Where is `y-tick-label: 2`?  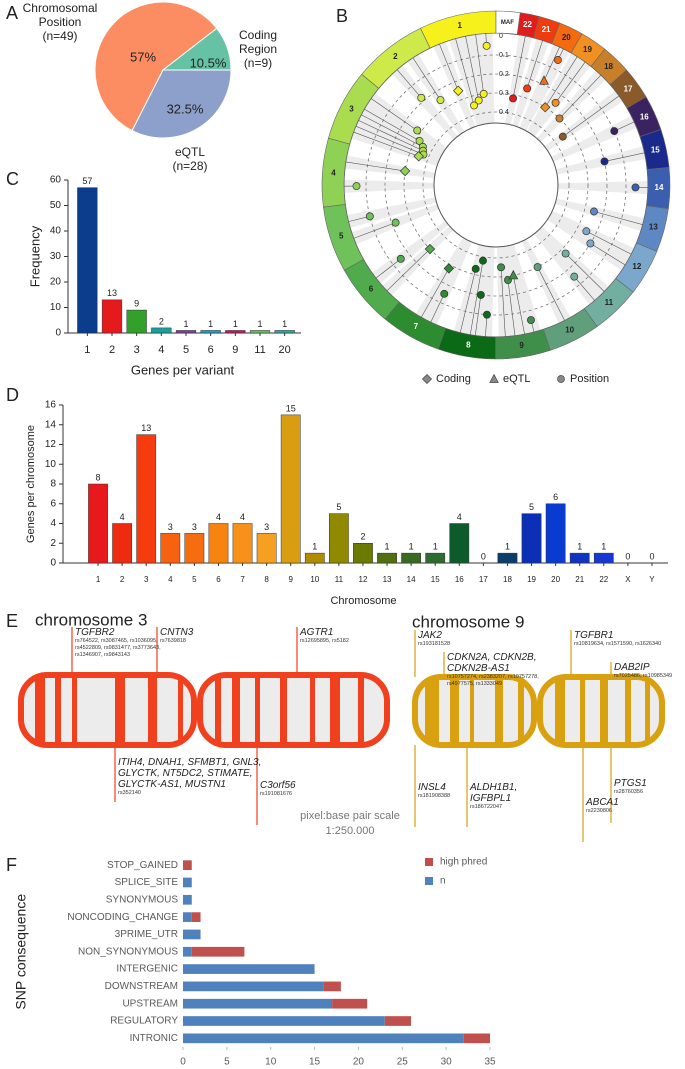 y-tick-label: 2 is located at coordinates (53, 543).